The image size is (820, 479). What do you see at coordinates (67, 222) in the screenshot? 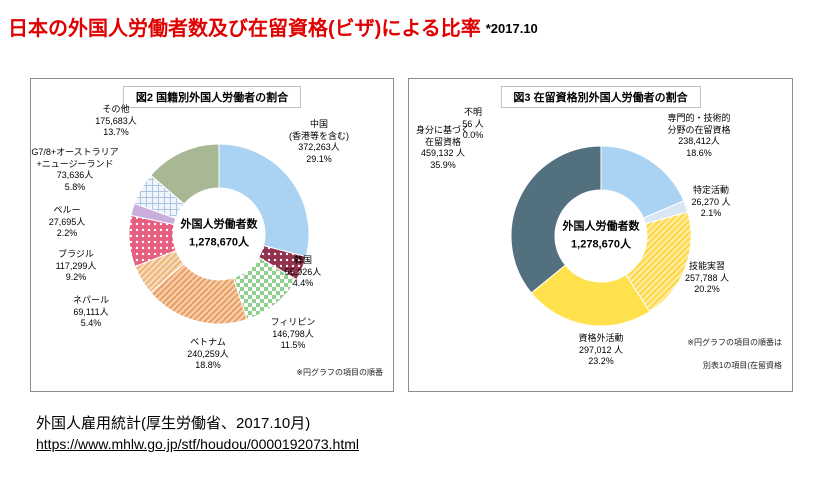
I see `segment-label-peru: ペルー 27,695人 2.2%` at bounding box center [67, 222].